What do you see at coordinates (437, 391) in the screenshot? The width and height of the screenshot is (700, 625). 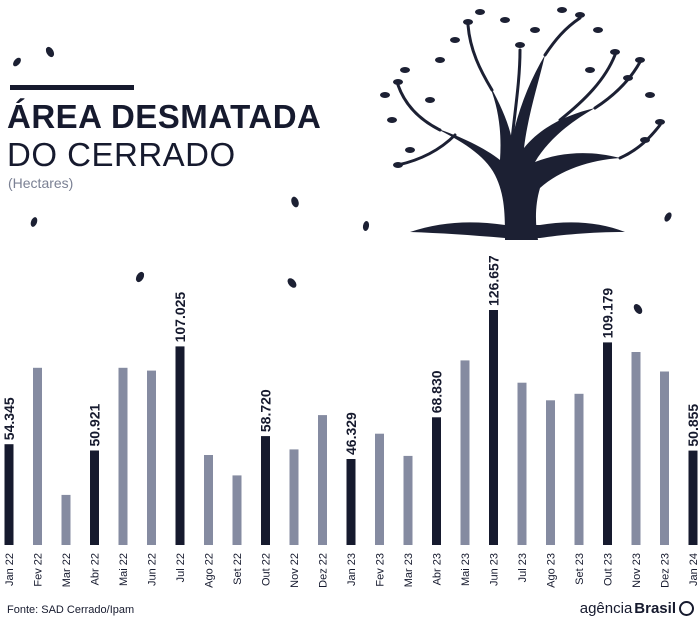 I see `data-label-abr-23: 68.830` at bounding box center [437, 391].